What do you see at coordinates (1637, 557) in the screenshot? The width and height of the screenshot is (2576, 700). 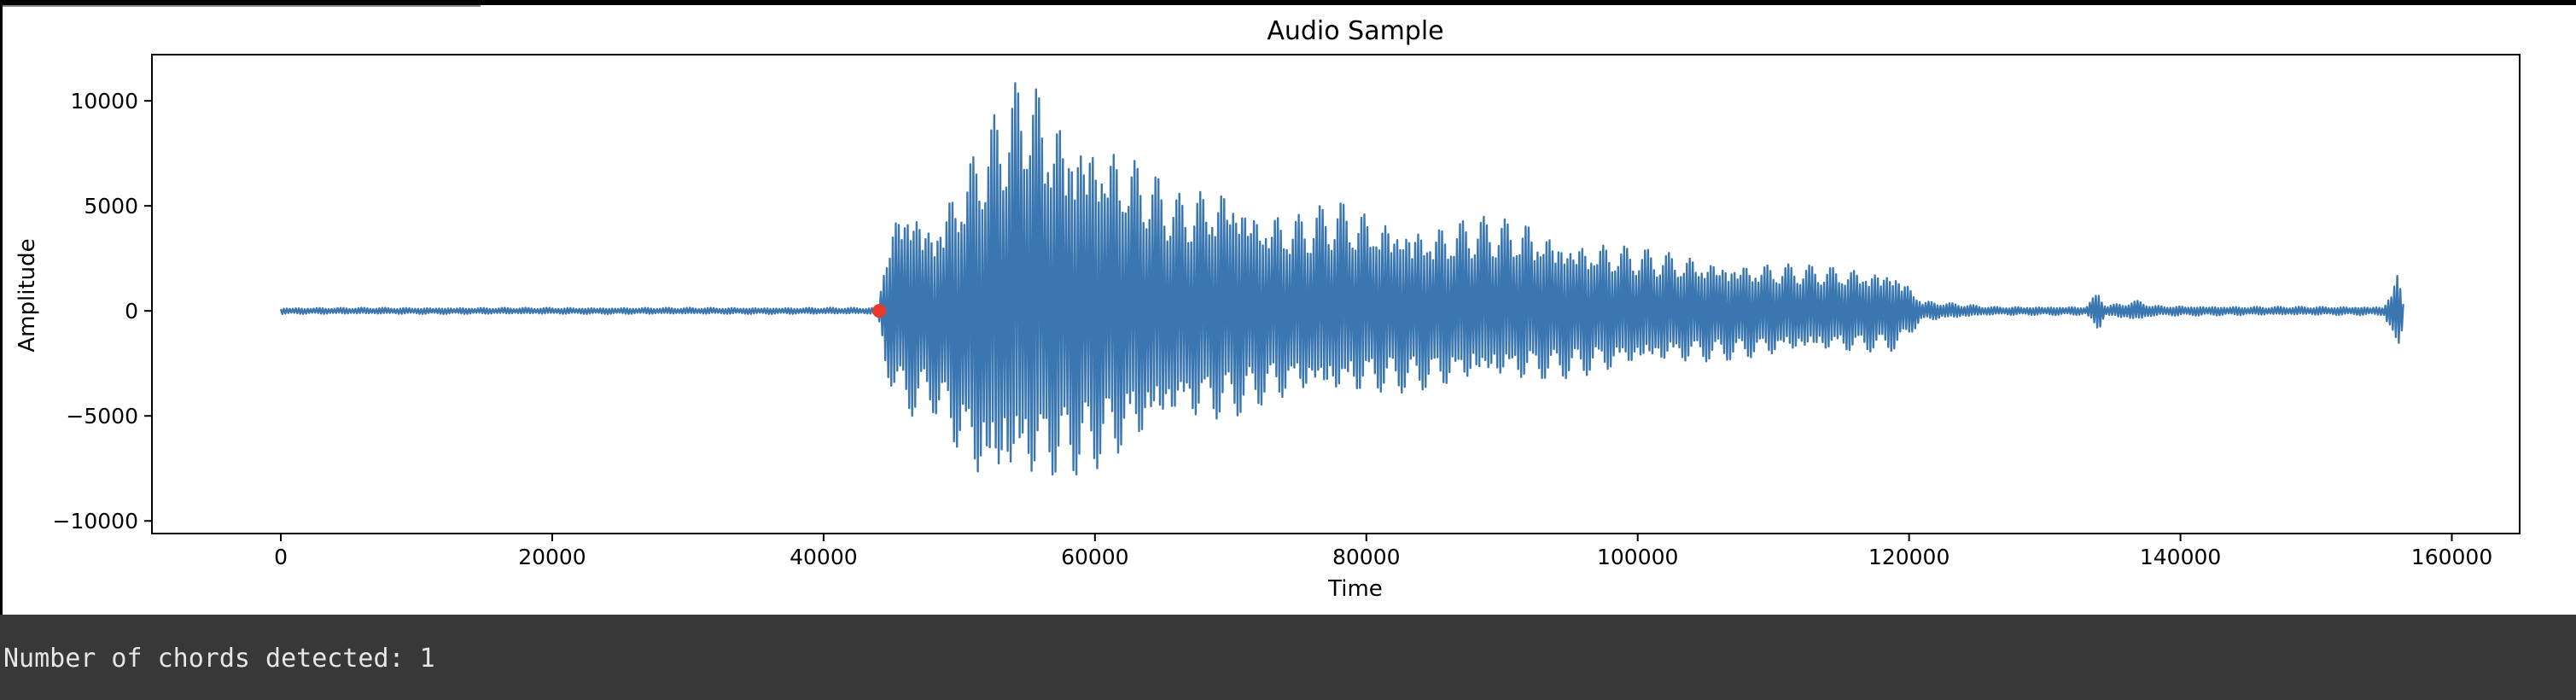 I see `x-tick-label: 100000` at bounding box center [1637, 557].